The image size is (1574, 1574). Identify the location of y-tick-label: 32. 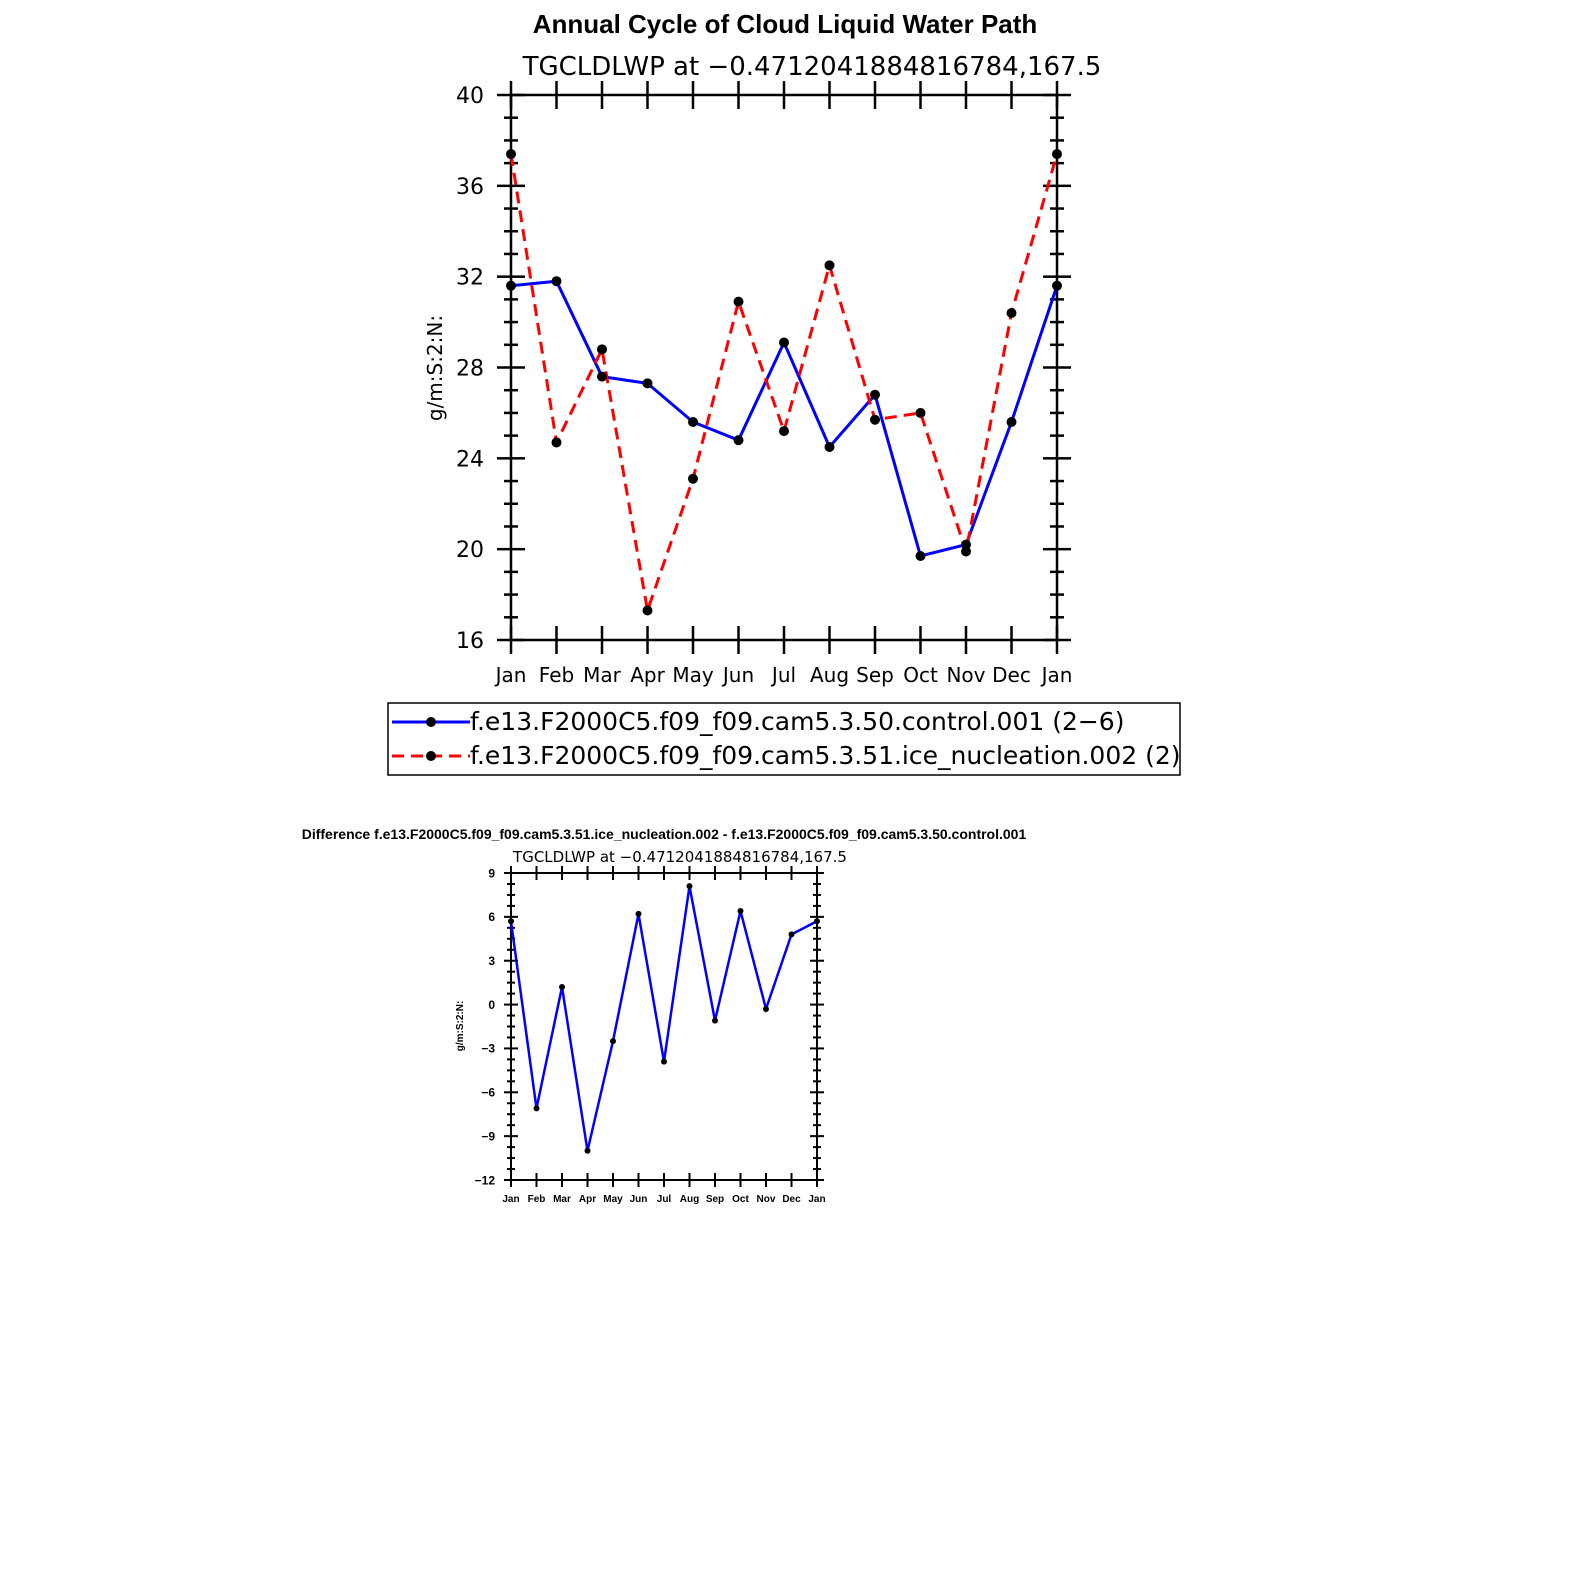
(470, 278).